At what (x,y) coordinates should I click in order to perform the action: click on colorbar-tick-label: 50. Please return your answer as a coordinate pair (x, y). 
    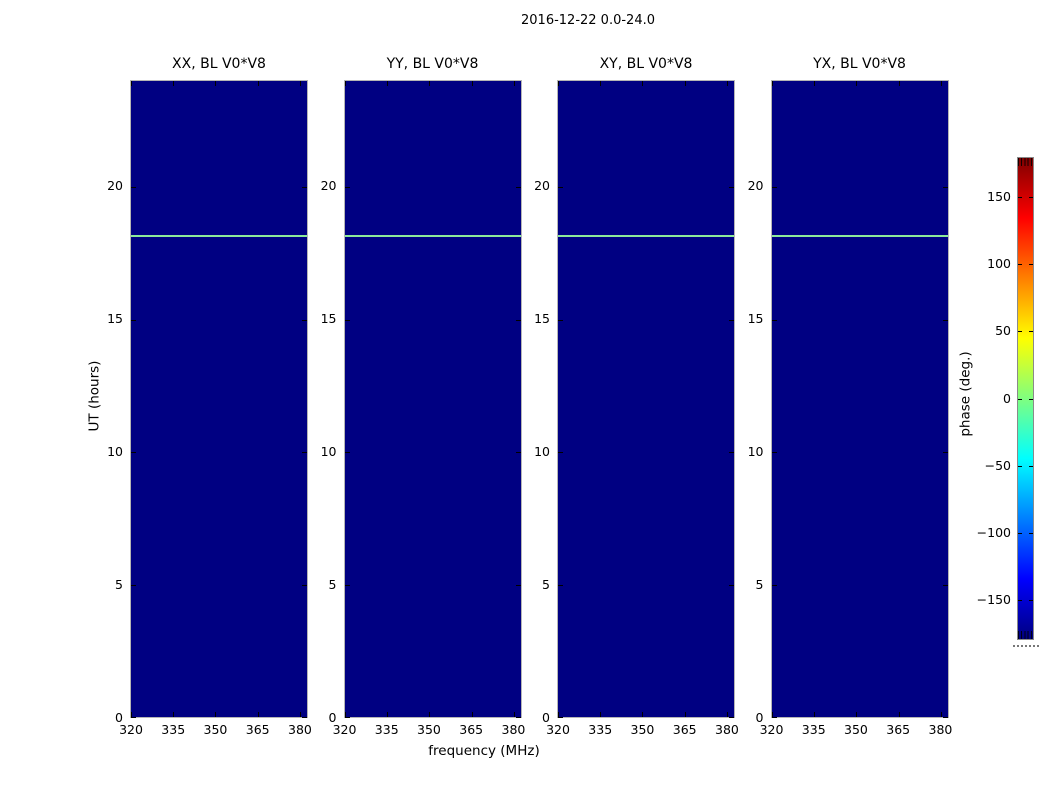
    Looking at the image, I should click on (1003, 330).